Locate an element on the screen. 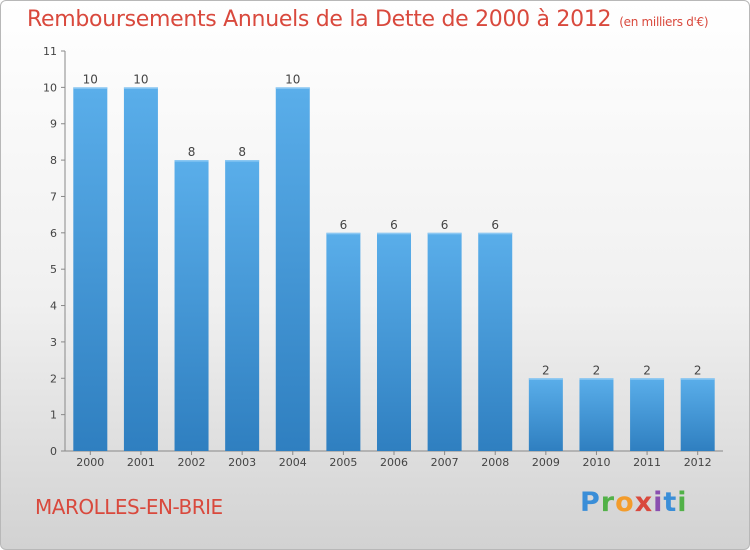 The width and height of the screenshot is (750, 550). y-tick-label: 5 is located at coordinates (53, 269).